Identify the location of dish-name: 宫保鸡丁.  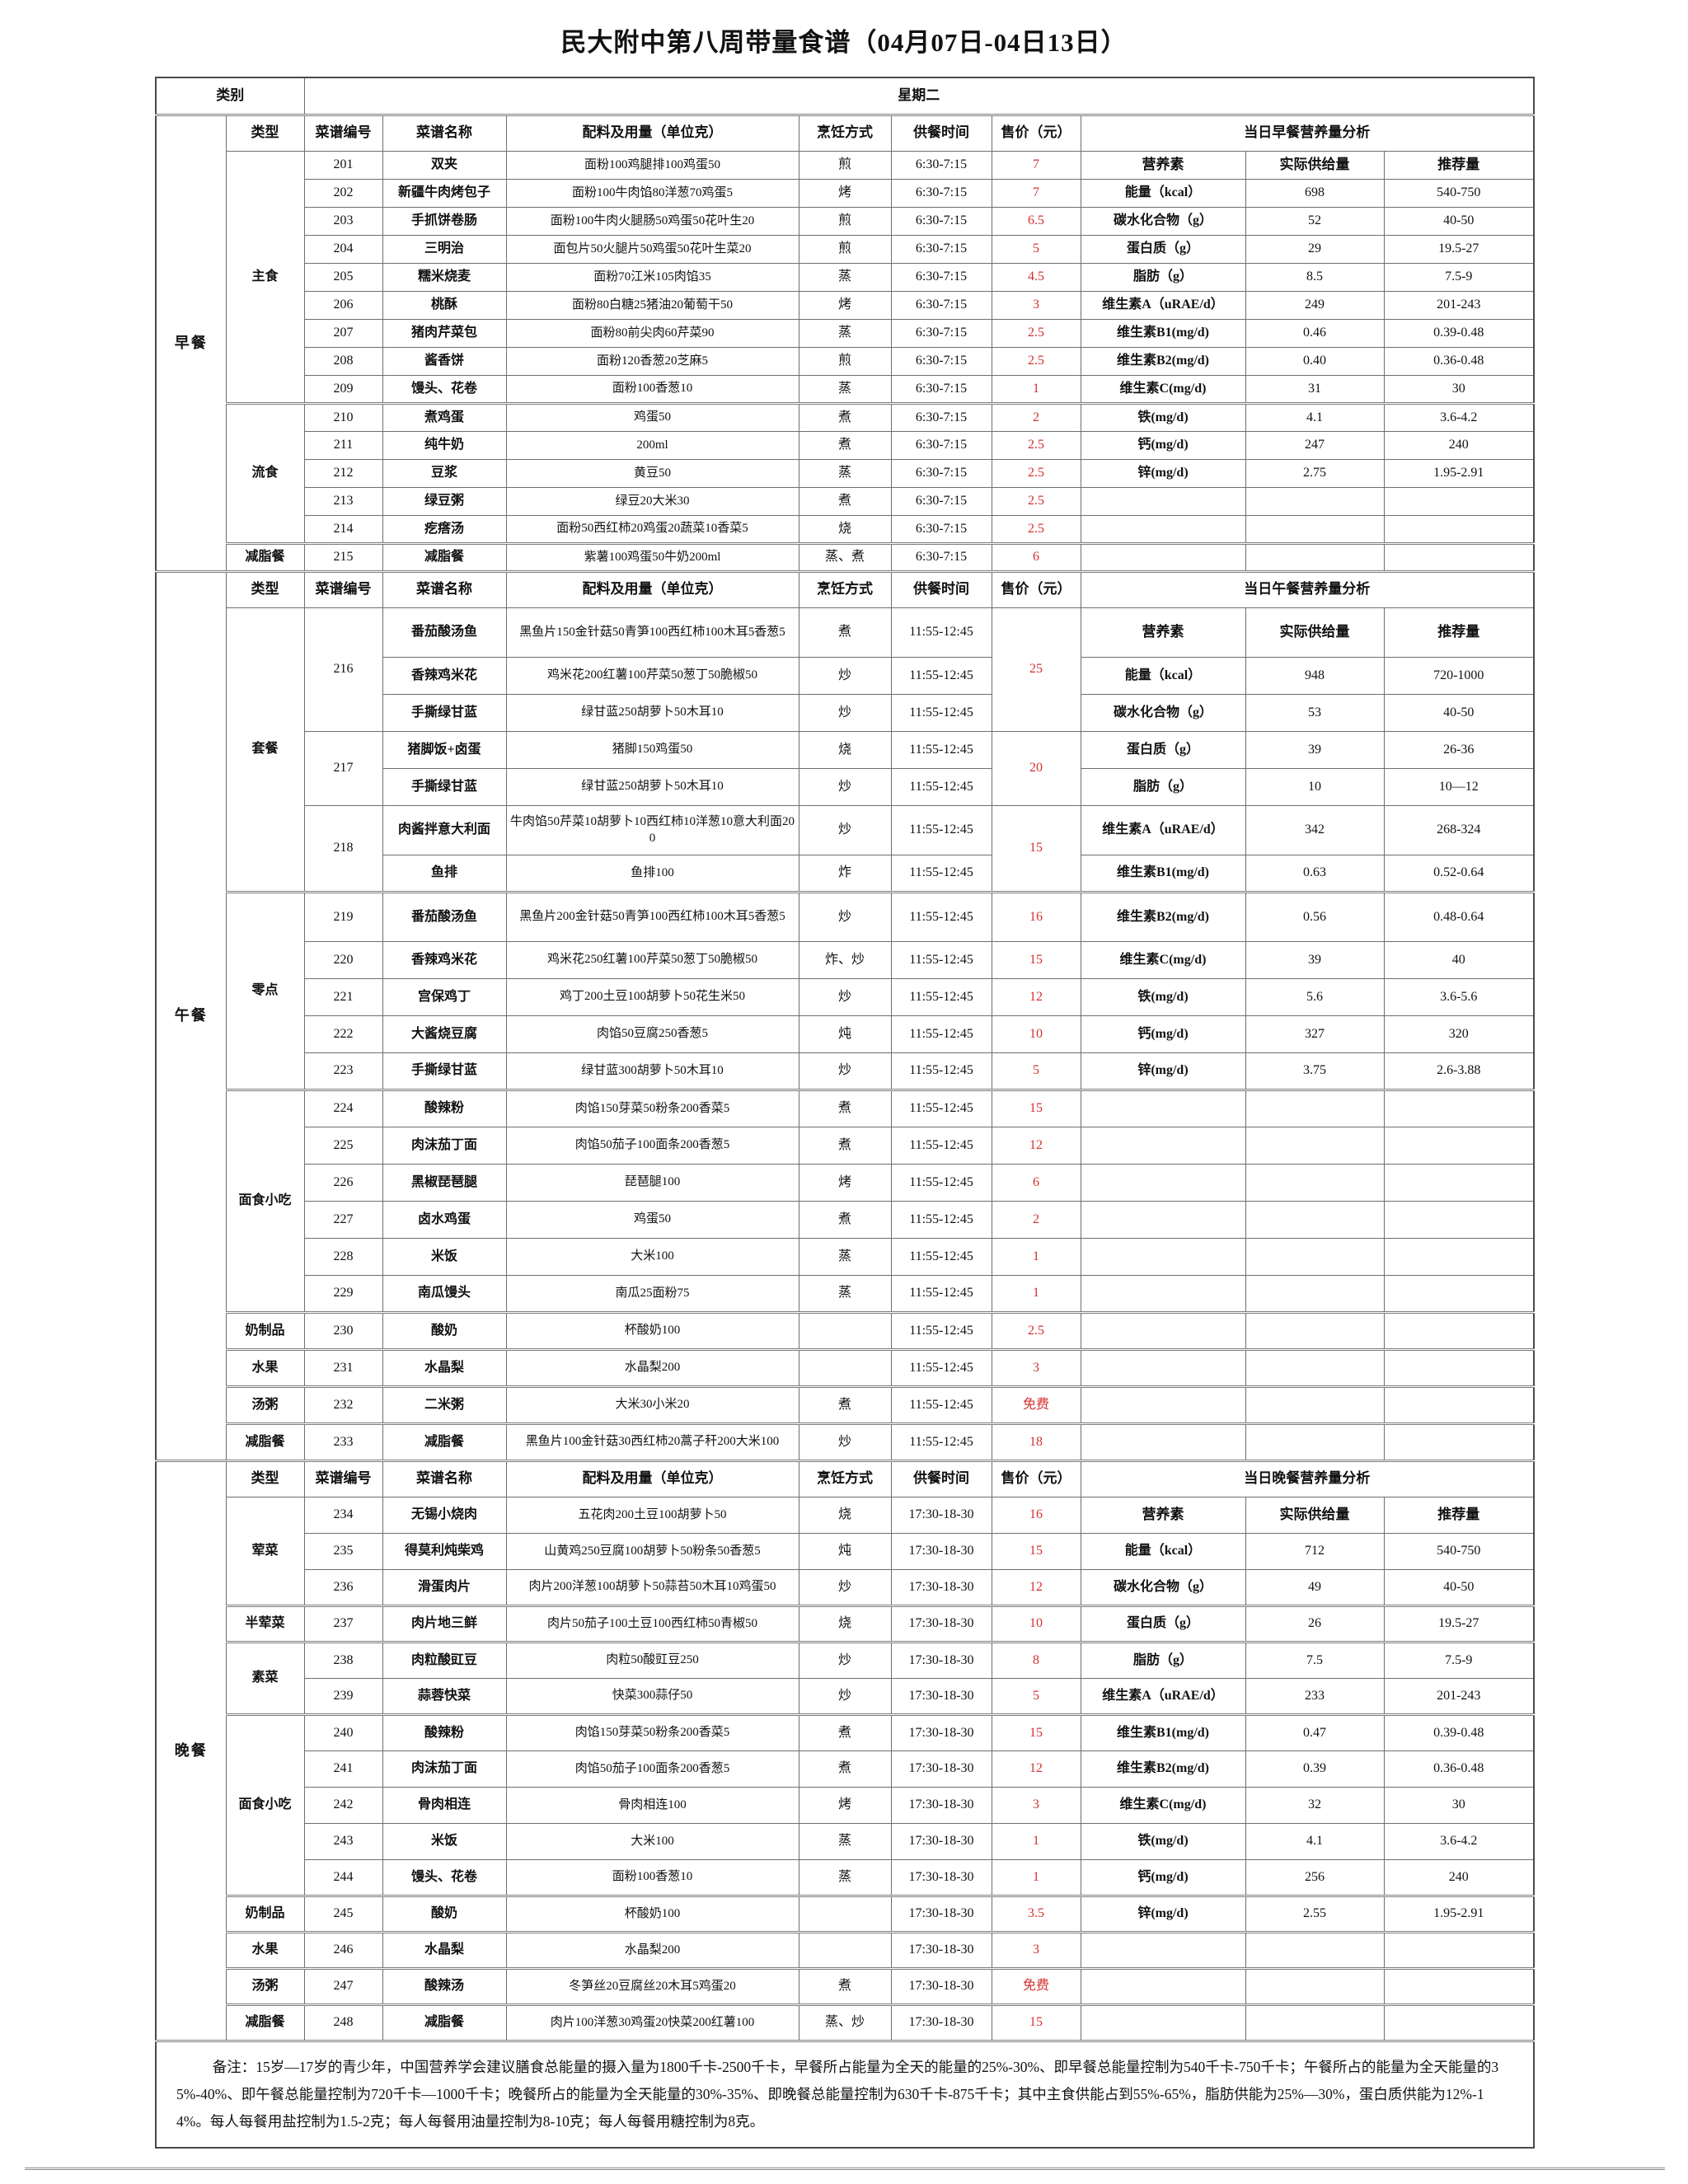
(444, 996).